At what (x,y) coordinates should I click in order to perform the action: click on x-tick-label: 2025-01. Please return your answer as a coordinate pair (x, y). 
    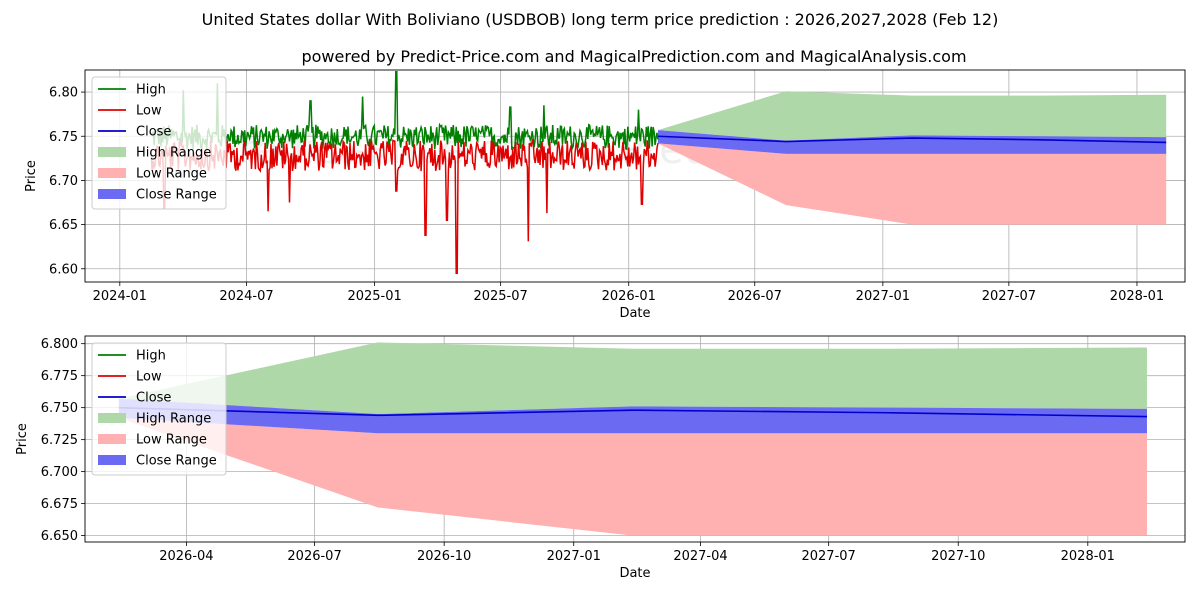
    Looking at the image, I should click on (374, 296).